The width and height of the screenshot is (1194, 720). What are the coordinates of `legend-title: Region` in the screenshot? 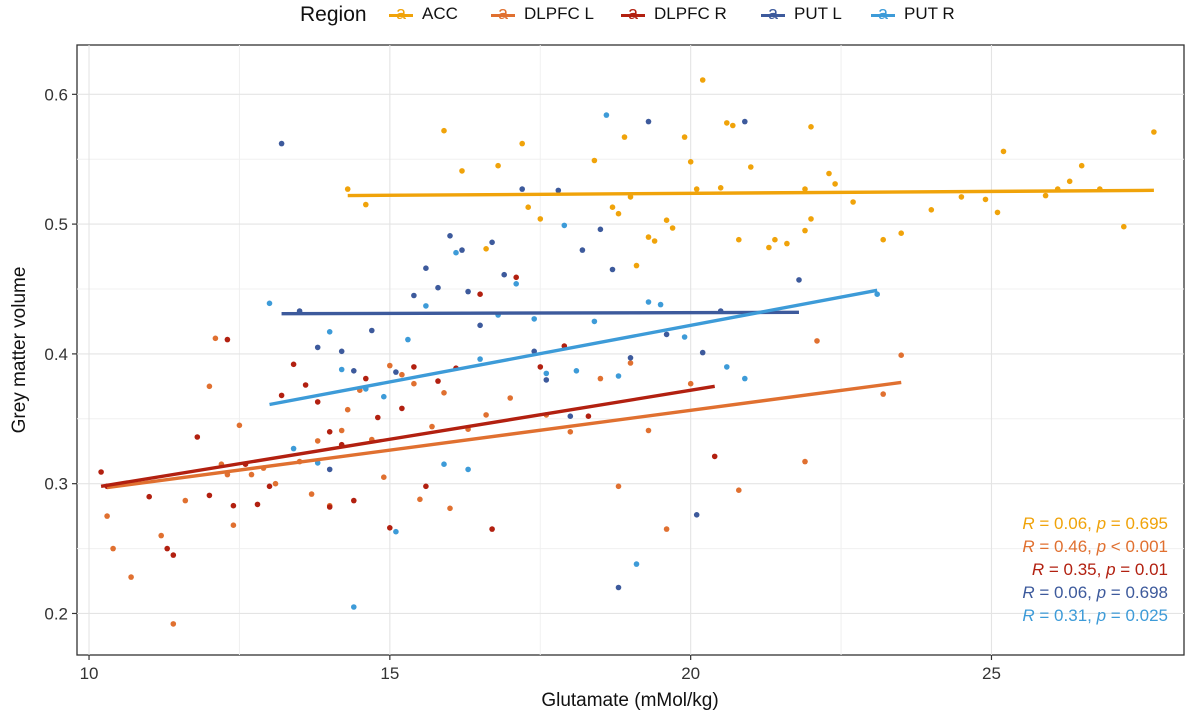 It's located at (333, 14).